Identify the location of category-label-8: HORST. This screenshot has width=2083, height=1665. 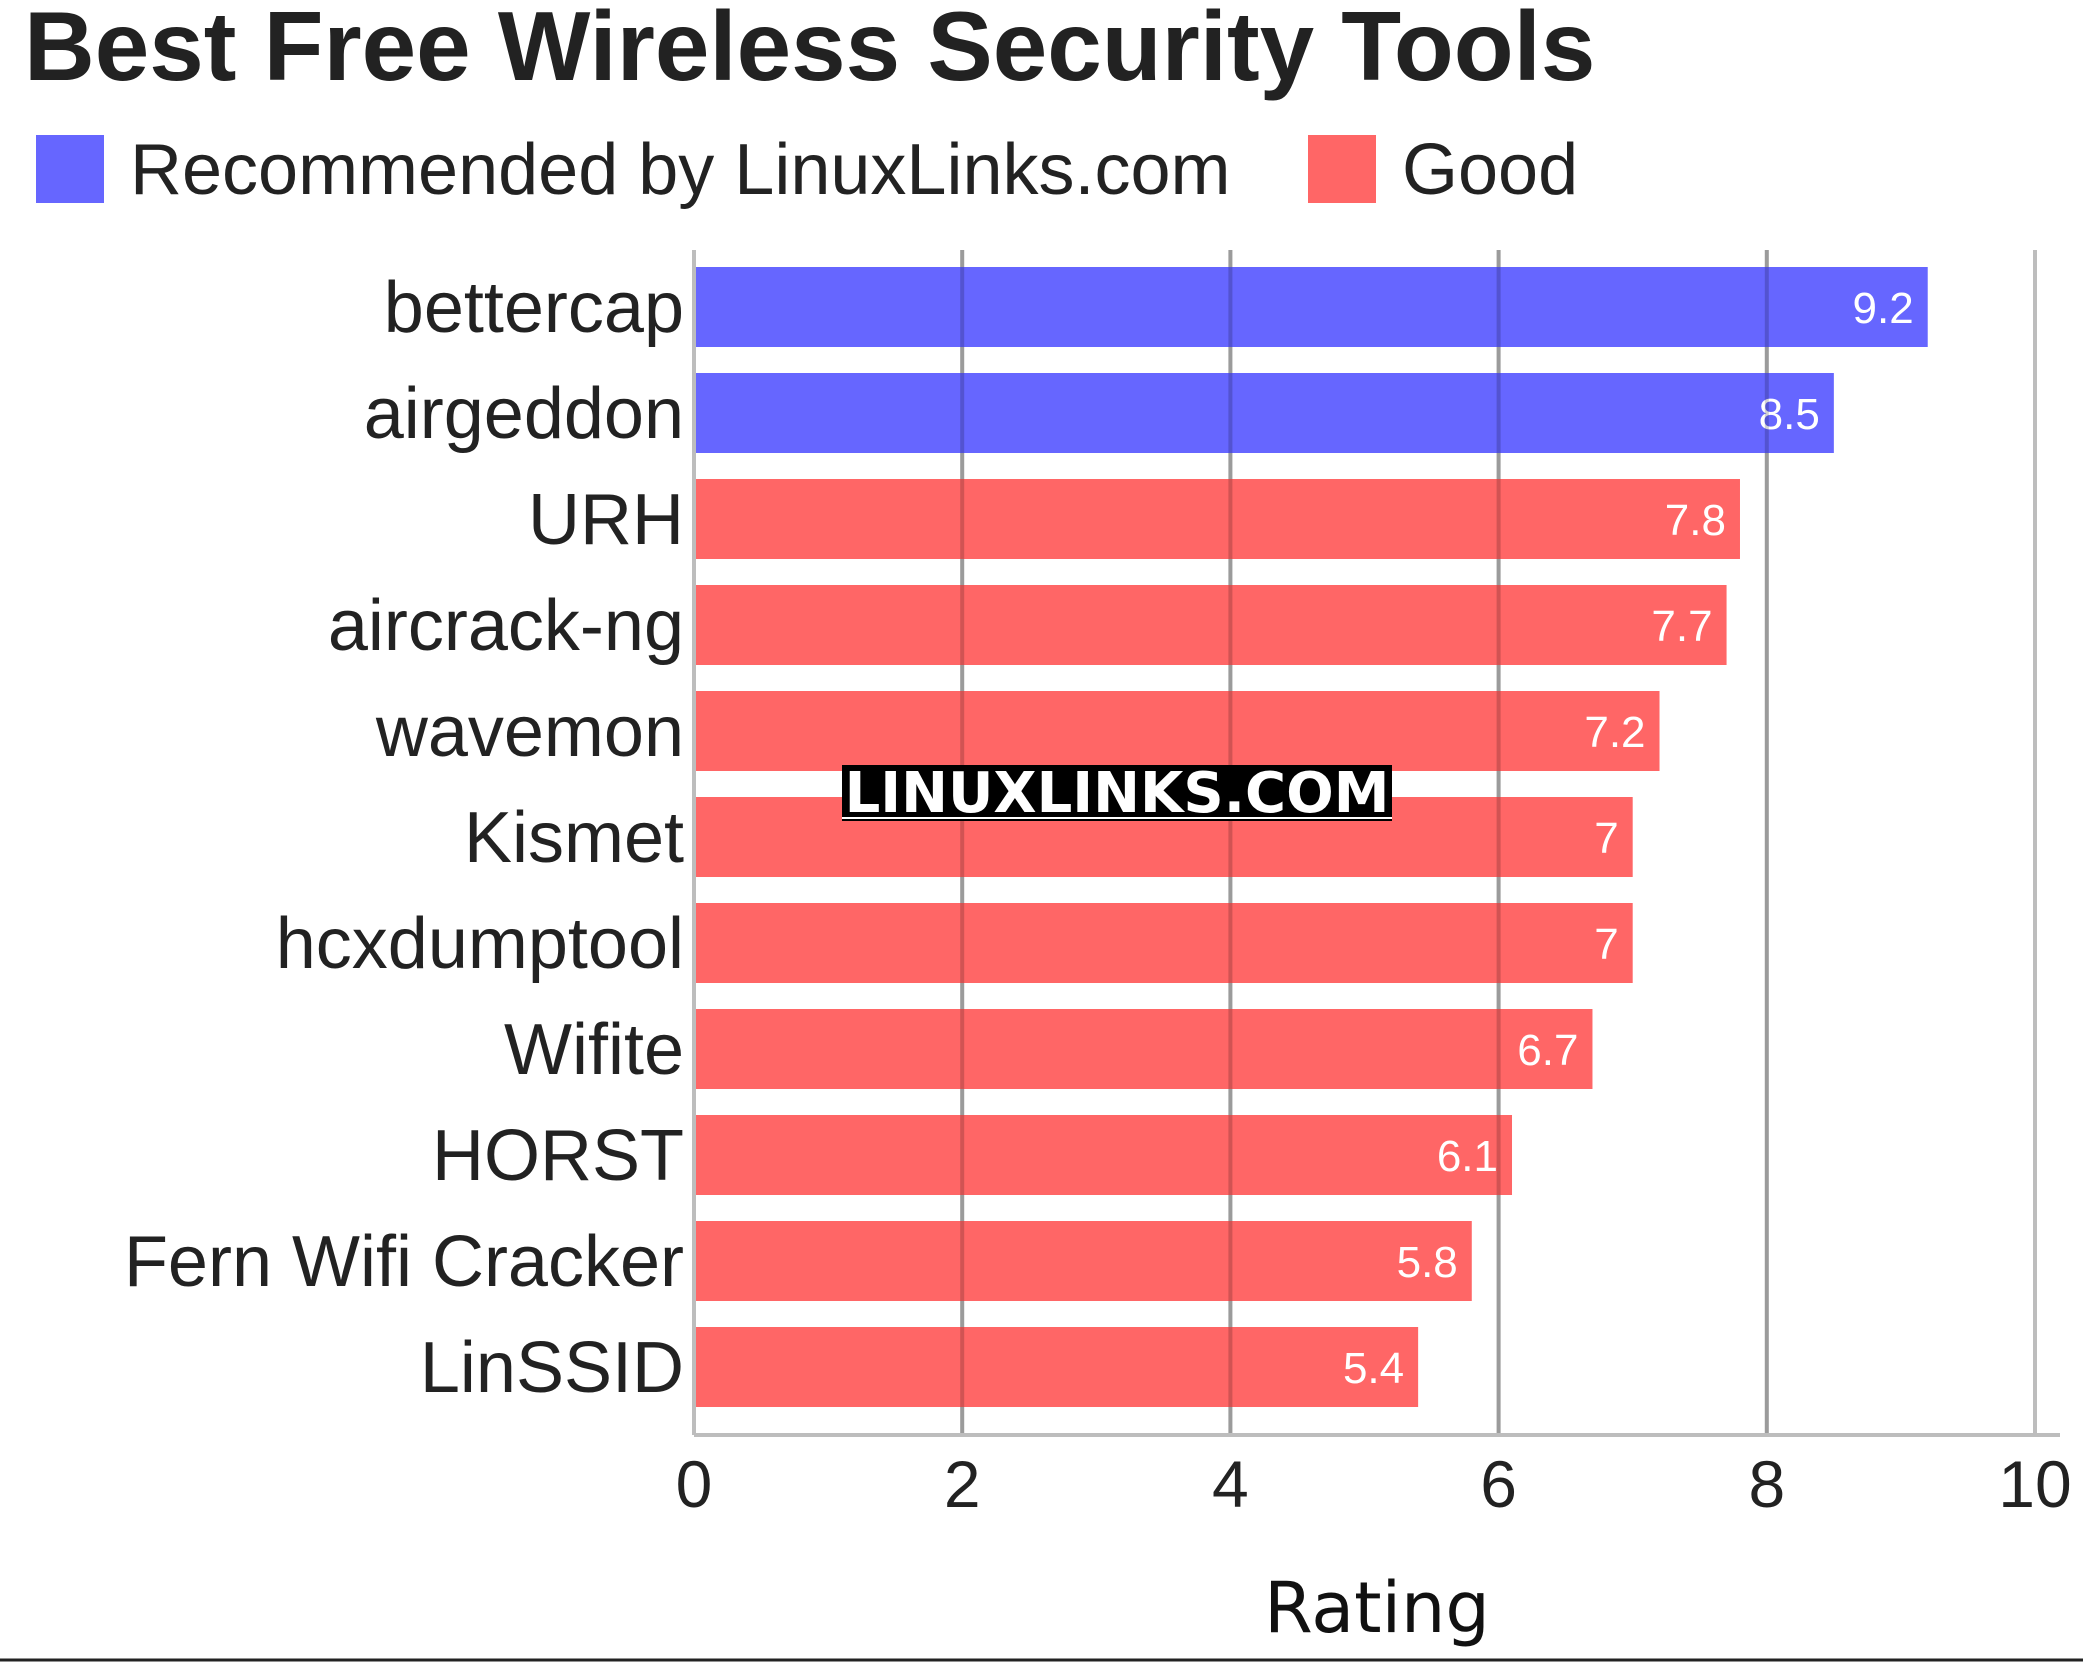
(558, 1156).